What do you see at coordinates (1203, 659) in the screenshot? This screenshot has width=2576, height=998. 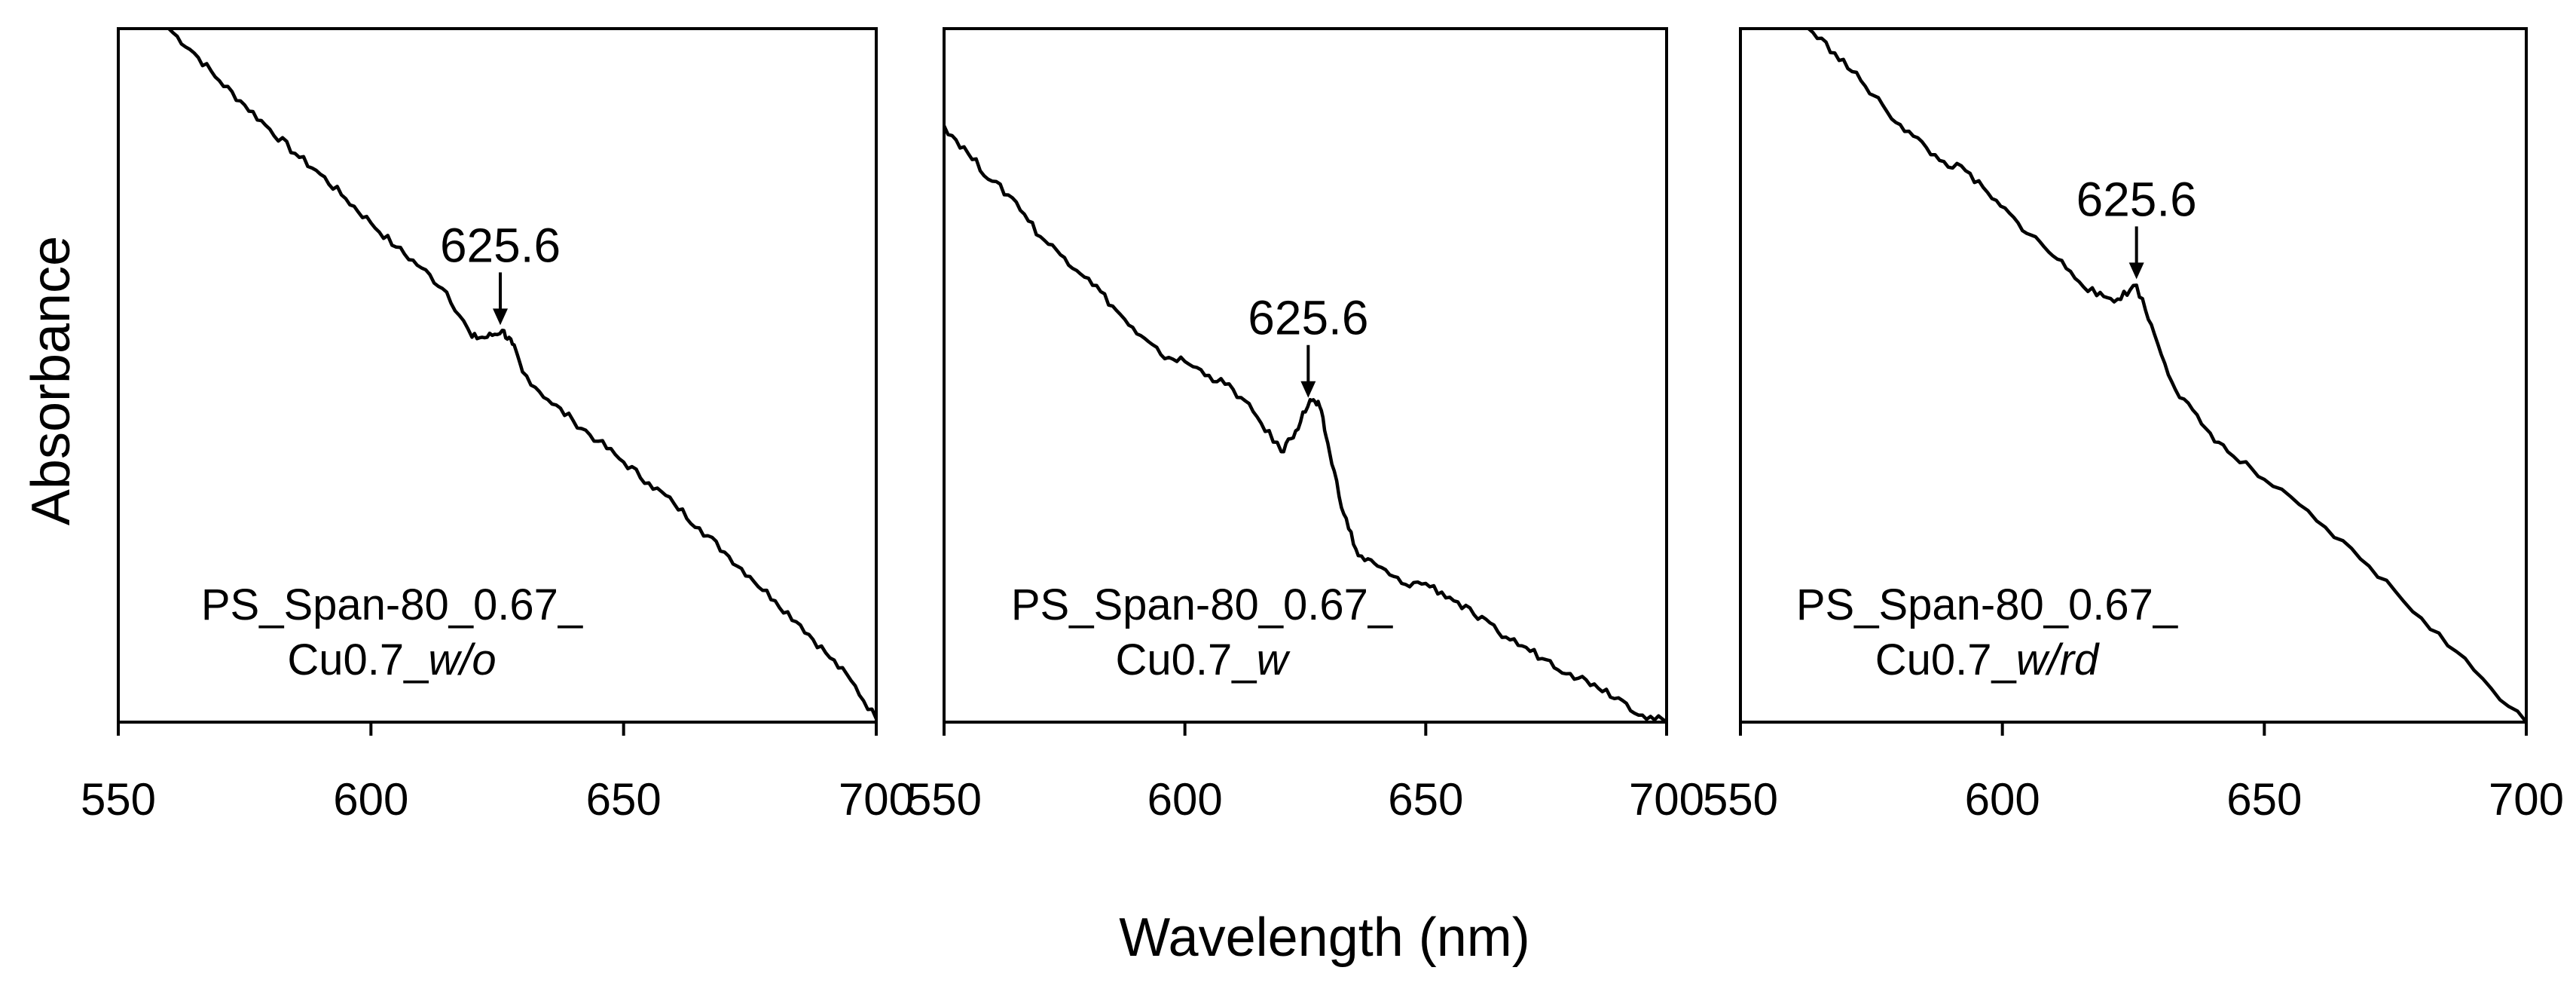 I see `sample-label-line-2: Cu0.7_w` at bounding box center [1203, 659].